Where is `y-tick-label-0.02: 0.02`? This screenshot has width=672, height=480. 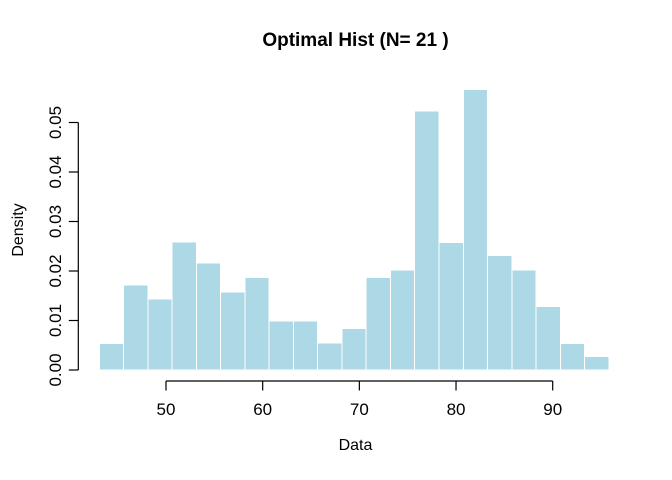 y-tick-label-0.02: 0.02 is located at coordinates (55, 270).